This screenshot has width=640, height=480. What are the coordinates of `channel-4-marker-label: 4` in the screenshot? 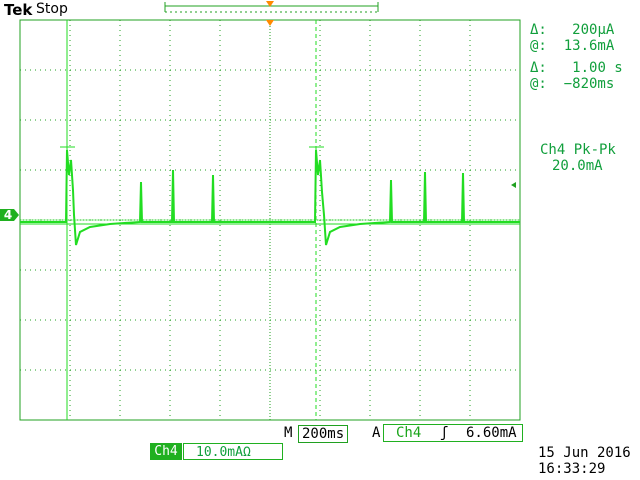 It's located at (8, 215).